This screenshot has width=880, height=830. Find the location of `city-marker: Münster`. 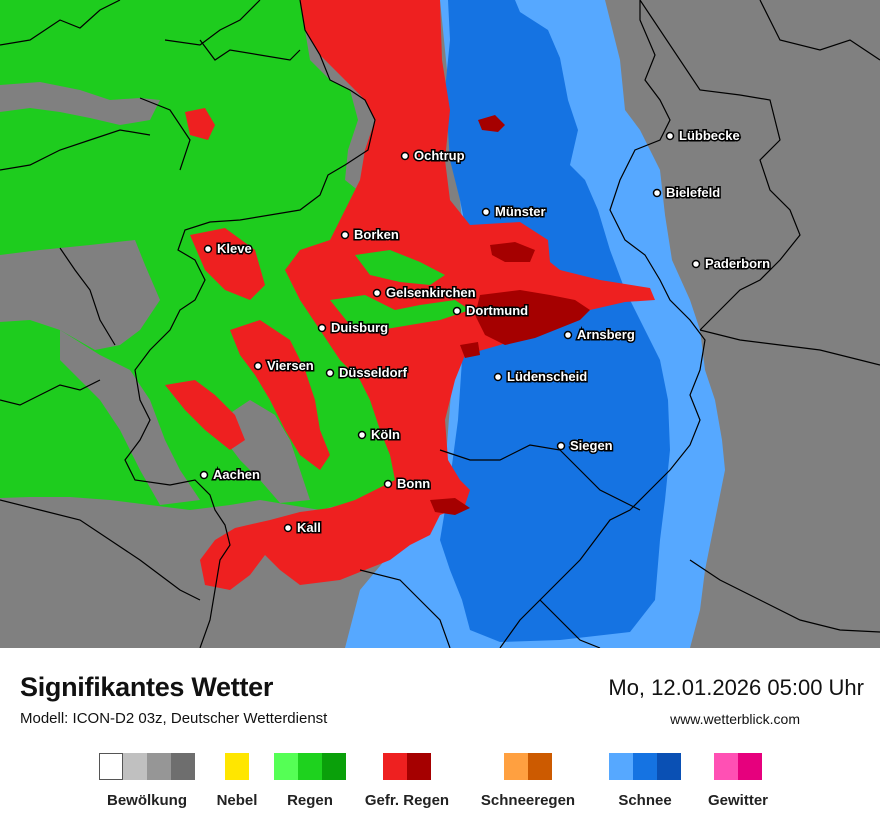

city-marker: Münster is located at coordinates (514, 212).